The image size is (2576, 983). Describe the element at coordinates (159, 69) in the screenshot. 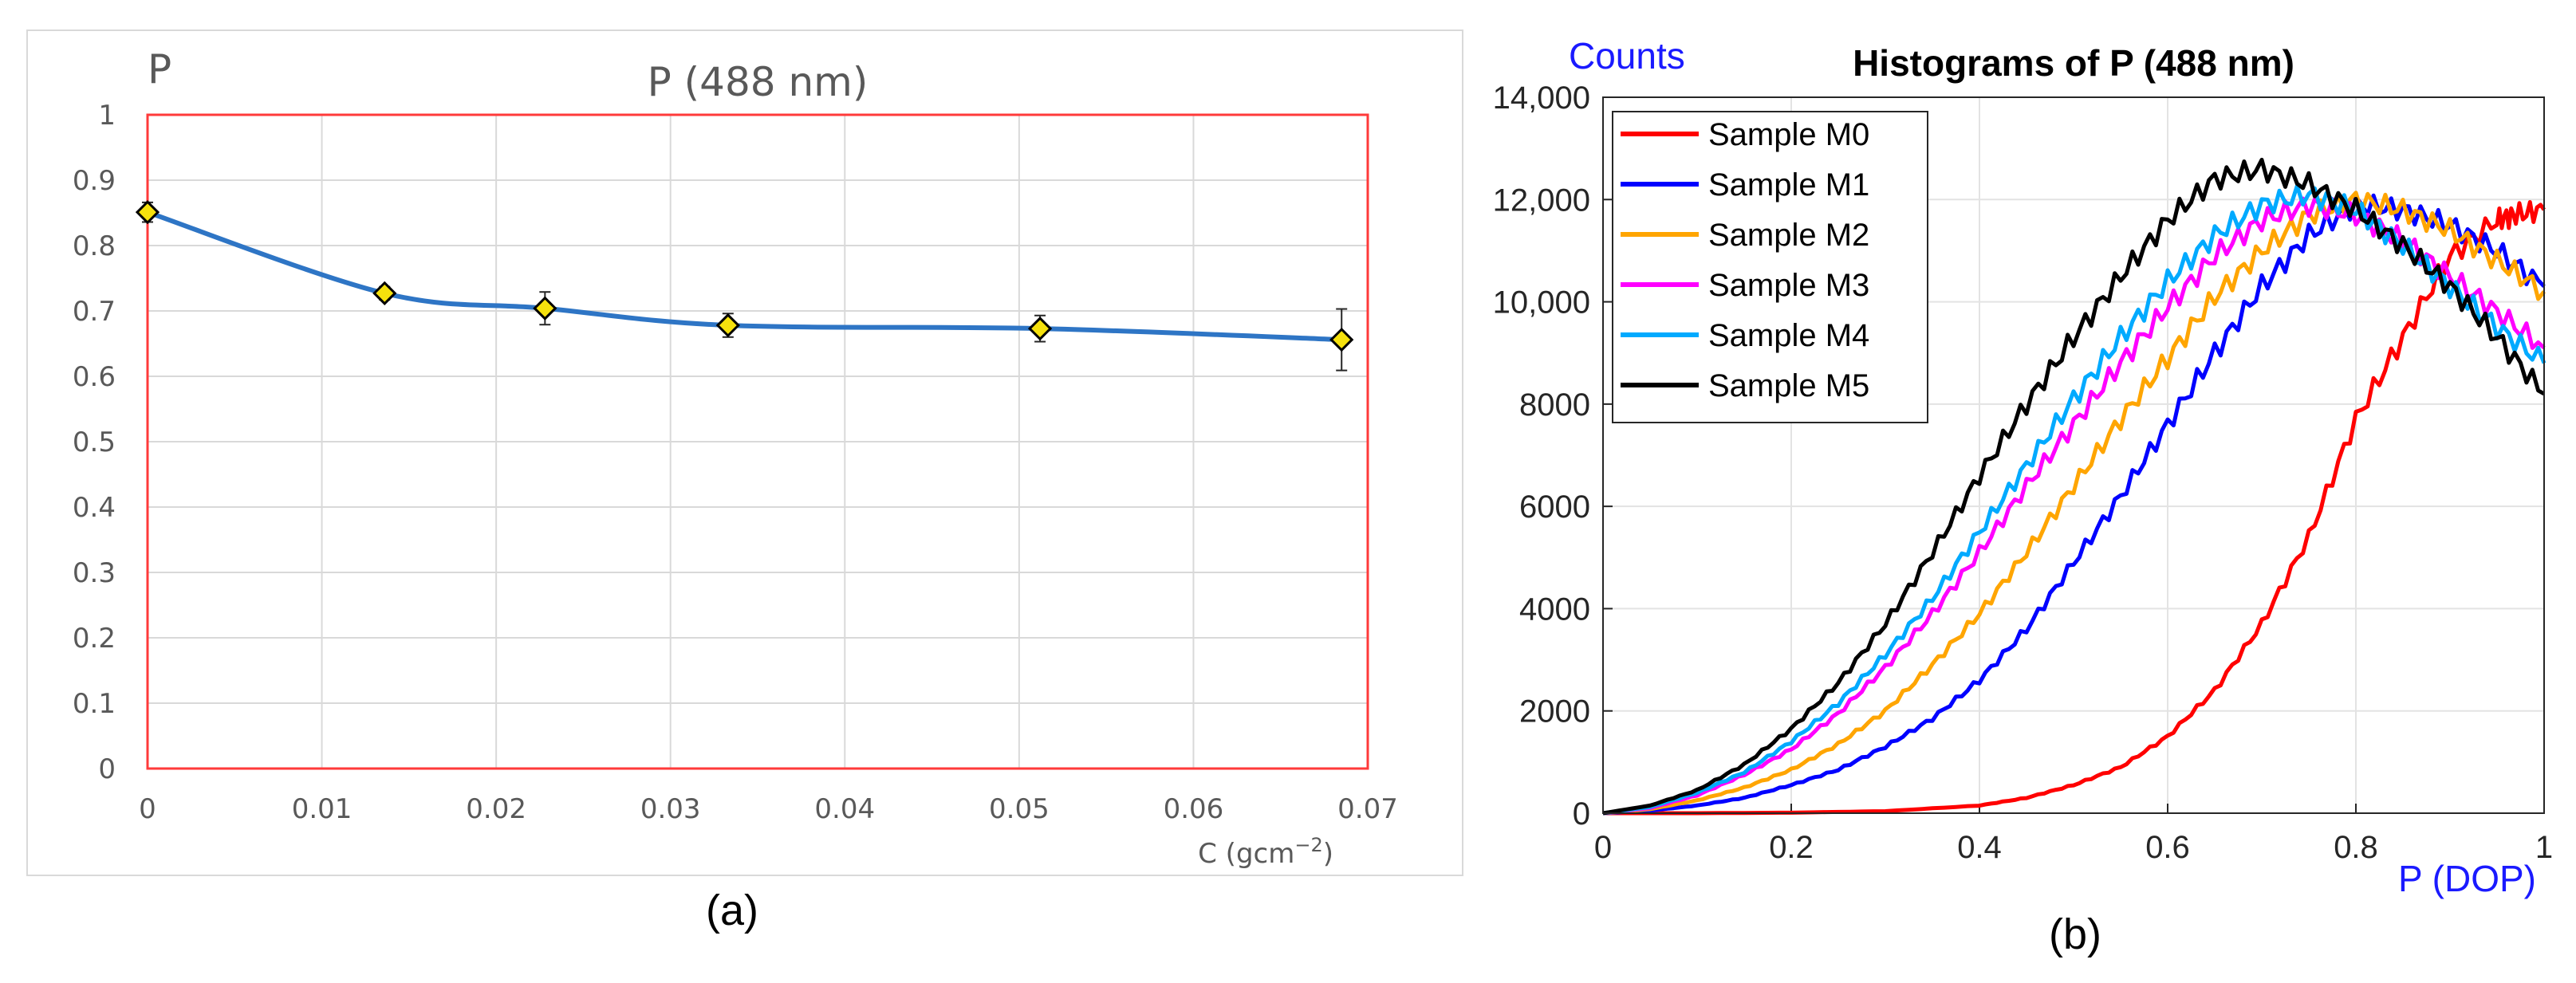

I see `panel-a-y-axis-label: P` at that location.